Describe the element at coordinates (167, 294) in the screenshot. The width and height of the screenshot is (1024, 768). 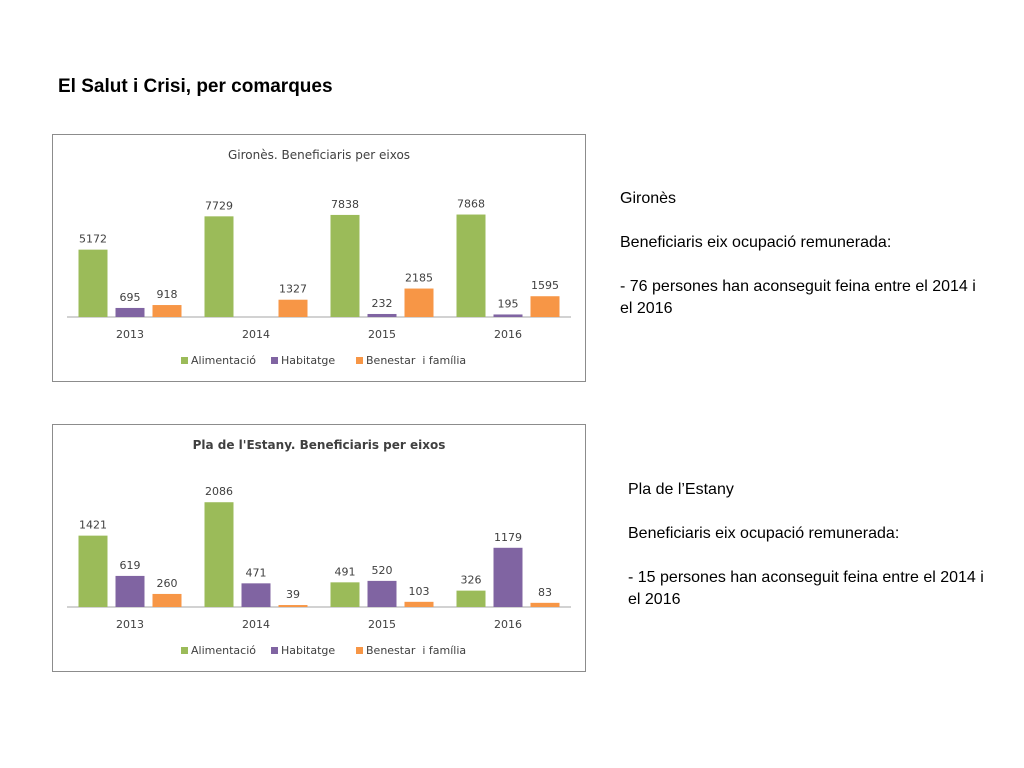
I see `data-label: 918` at that location.